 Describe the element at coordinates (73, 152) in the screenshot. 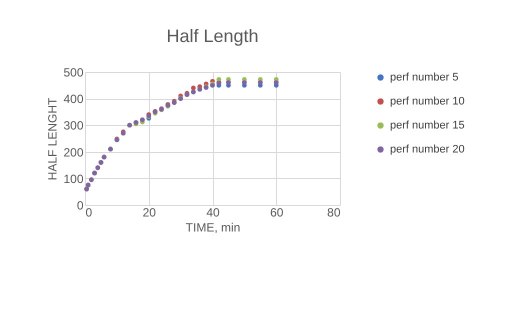

I see `y-tick-label: 200` at that location.